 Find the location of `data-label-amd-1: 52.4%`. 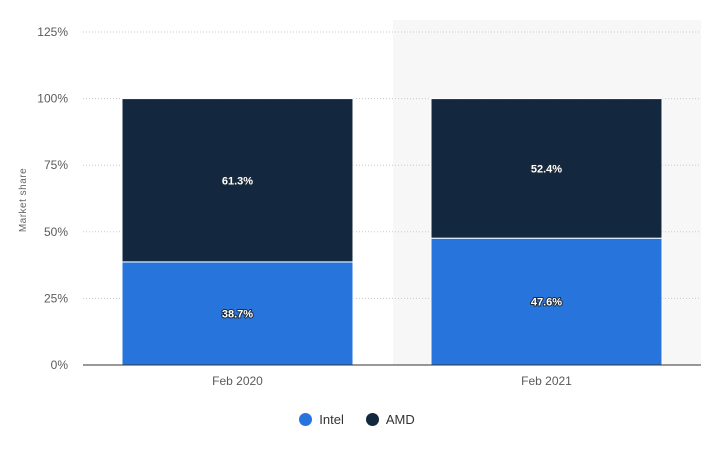

data-label-amd-1: 52.4% is located at coordinates (546, 169).